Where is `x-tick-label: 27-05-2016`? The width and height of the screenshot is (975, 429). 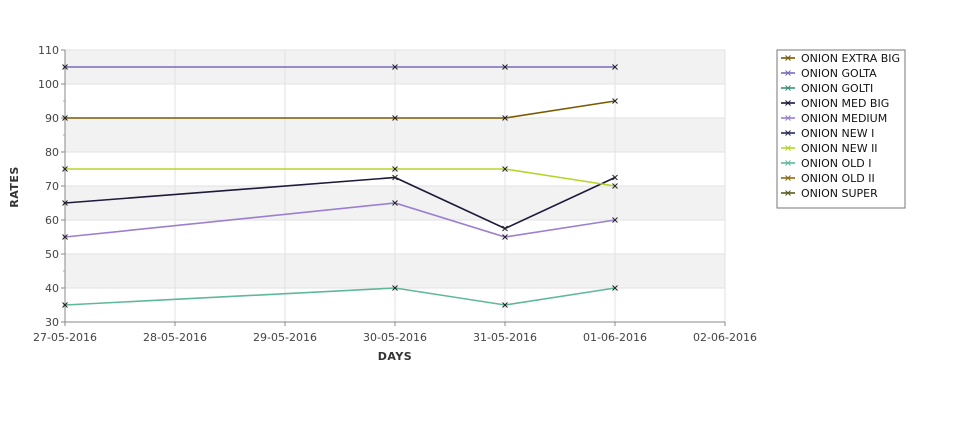 x-tick-label: 27-05-2016 is located at coordinates (65, 337).